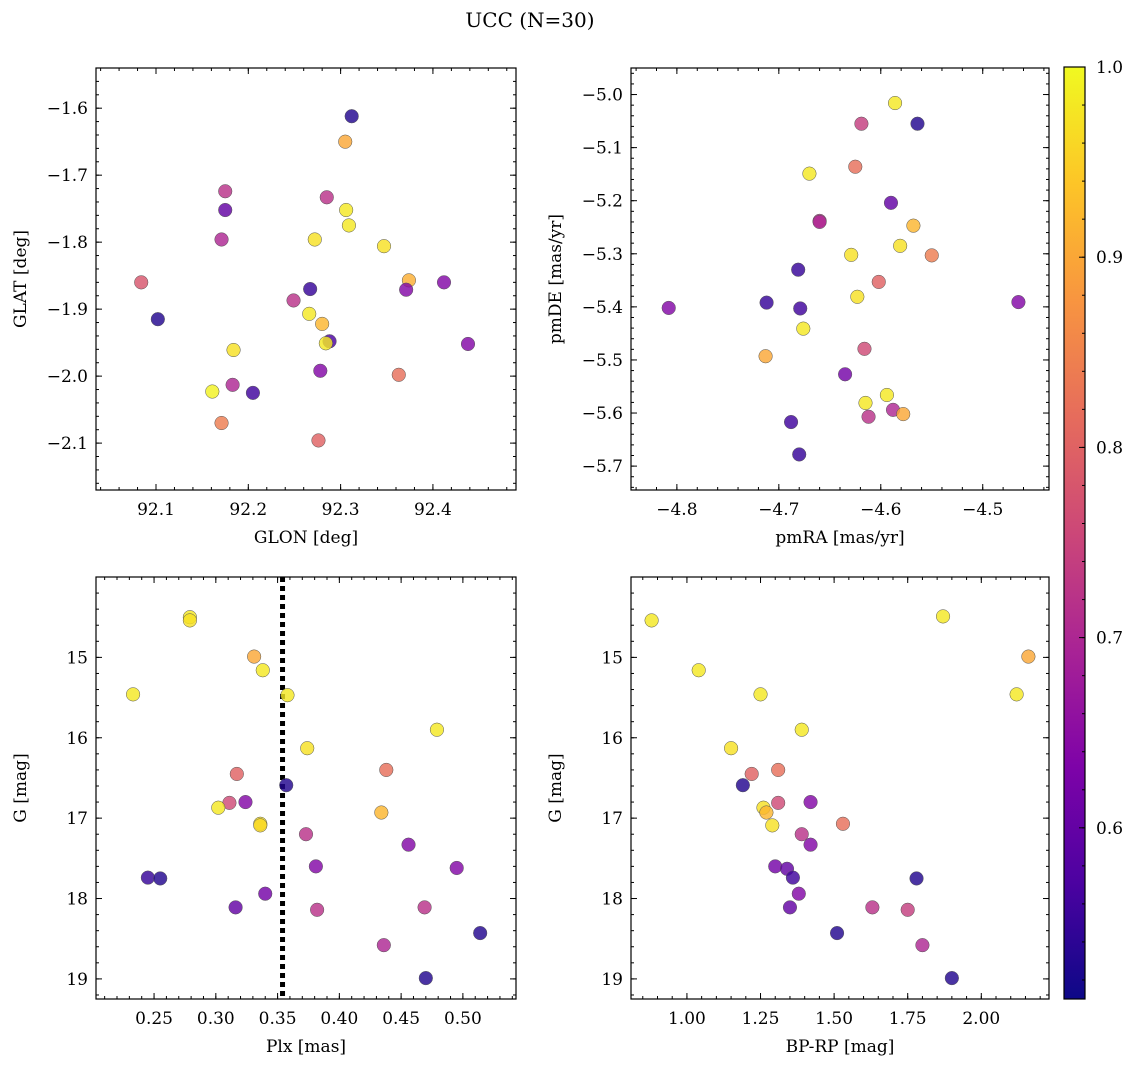 The height and width of the screenshot is (1067, 1136). What do you see at coordinates (67, 176) in the screenshot?
I see `y-tick-label: −1.7` at bounding box center [67, 176].